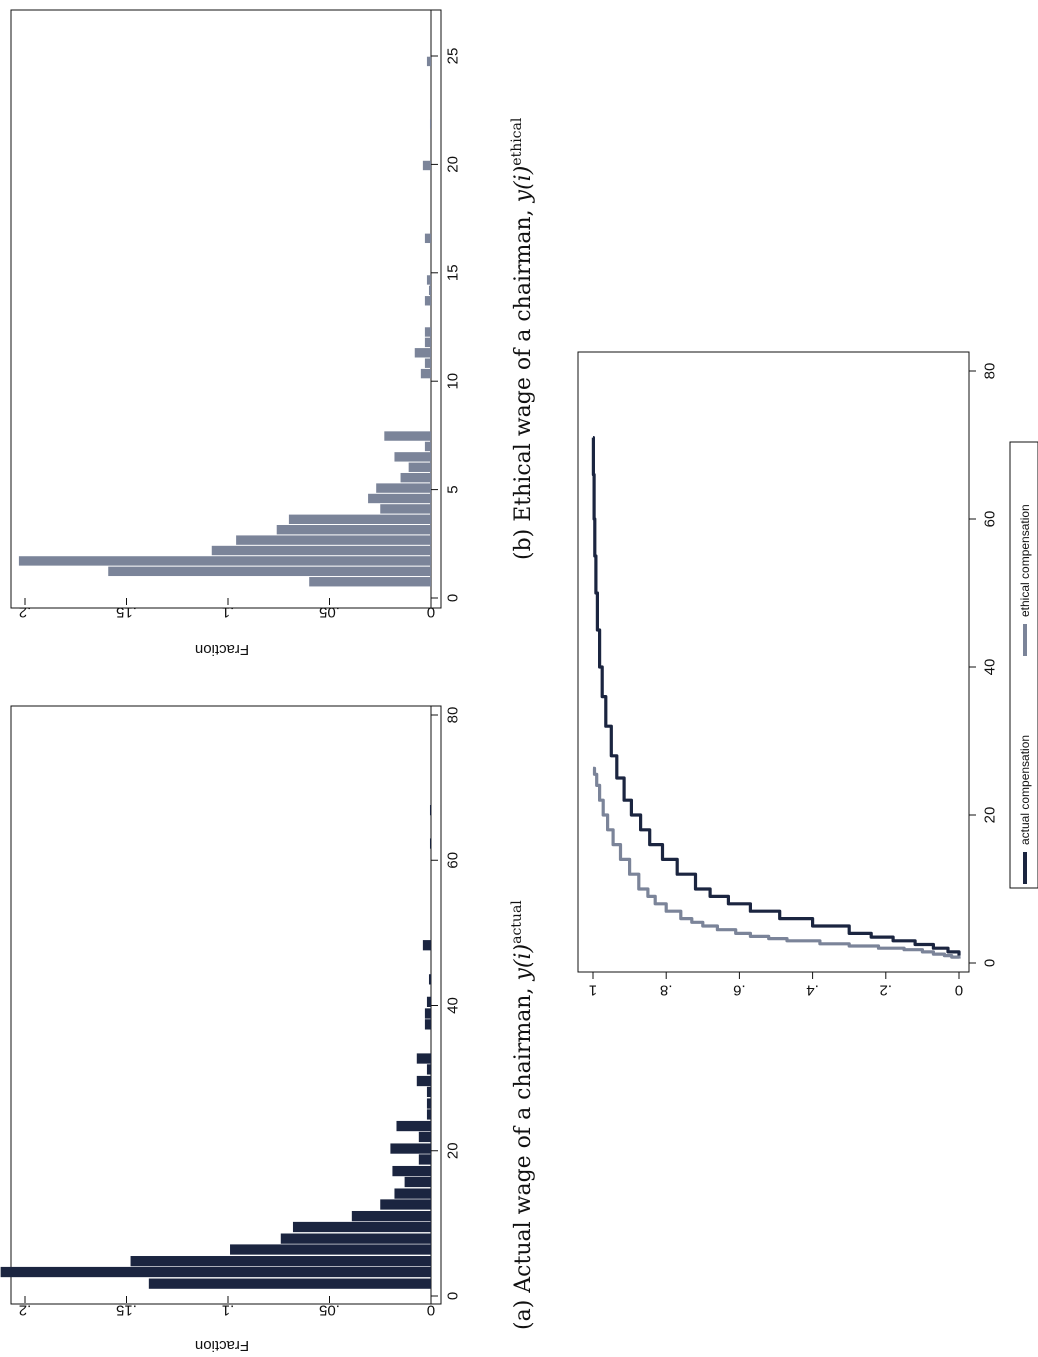 This screenshot has width=1038, height=1357. Describe the element at coordinates (25, 1310) in the screenshot. I see `hist-actual-fraction-tick-label-4: .2` at that location.